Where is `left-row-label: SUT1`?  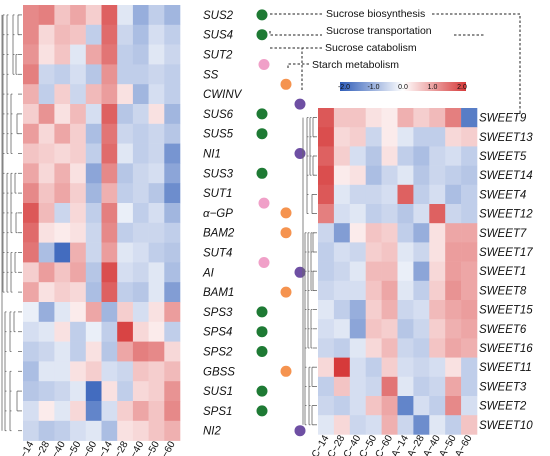 left-row-label: SUT1 is located at coordinates (217, 194).